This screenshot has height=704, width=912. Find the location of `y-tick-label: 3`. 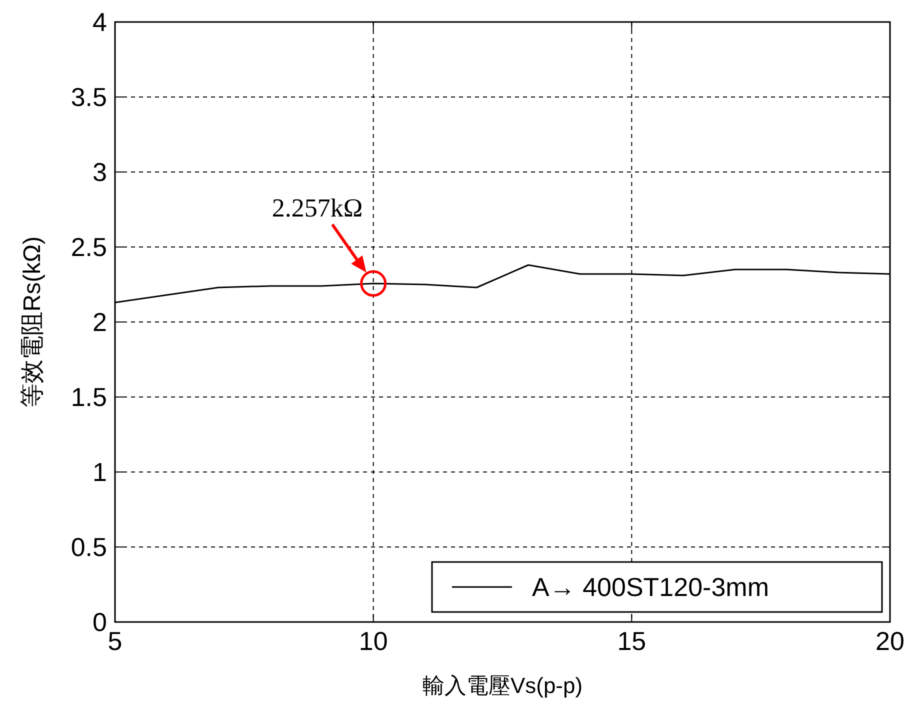

y-tick-label: 3 is located at coordinates (99, 172).